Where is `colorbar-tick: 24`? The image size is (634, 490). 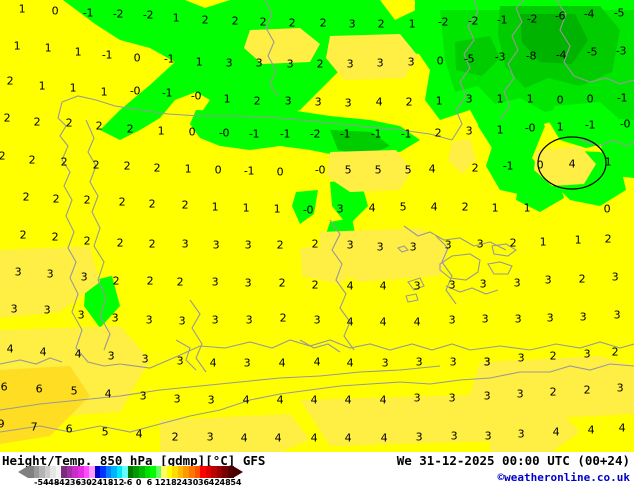 colorbar-tick: 24 is located at coordinates (182, 482).